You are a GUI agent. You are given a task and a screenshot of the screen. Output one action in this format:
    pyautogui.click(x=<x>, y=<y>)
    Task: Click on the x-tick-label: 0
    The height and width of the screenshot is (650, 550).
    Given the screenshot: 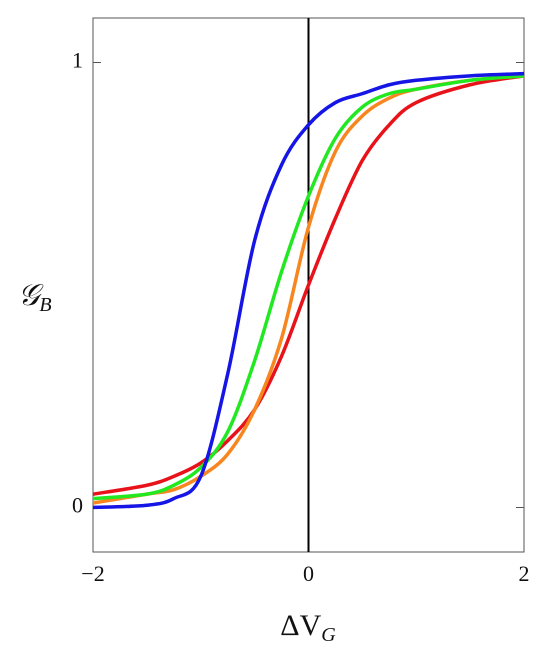 What is the action you would take?
    pyautogui.click(x=308, y=573)
    